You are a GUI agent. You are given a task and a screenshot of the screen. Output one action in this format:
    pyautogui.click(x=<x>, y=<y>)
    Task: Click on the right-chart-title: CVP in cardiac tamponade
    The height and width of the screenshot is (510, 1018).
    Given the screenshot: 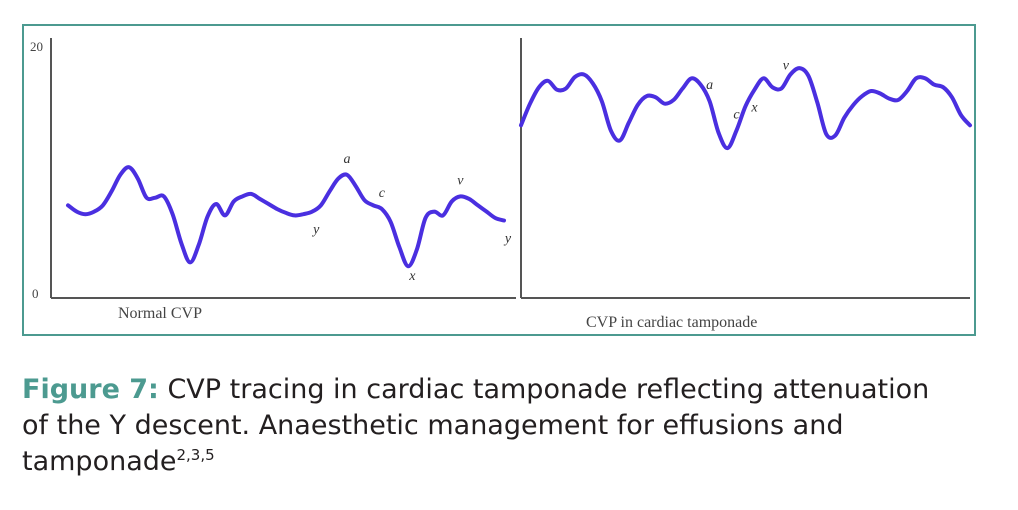 What is the action you would take?
    pyautogui.click(x=671, y=322)
    